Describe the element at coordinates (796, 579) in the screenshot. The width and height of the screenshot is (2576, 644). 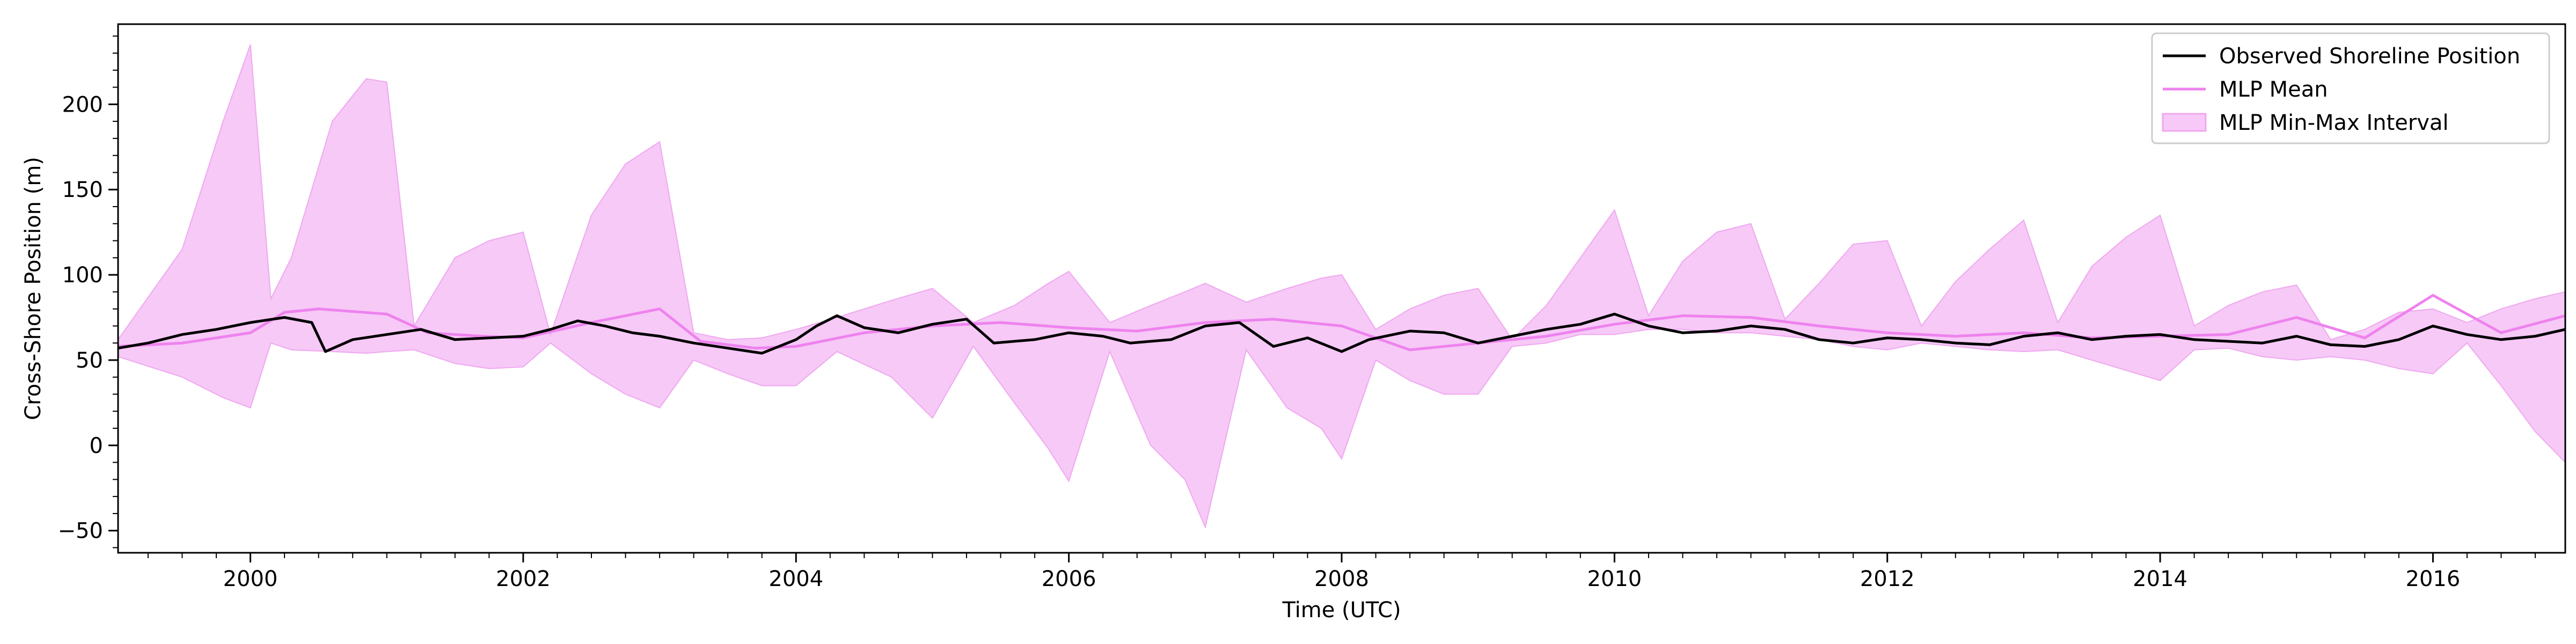
I see `x-tick-label: 2004` at that location.